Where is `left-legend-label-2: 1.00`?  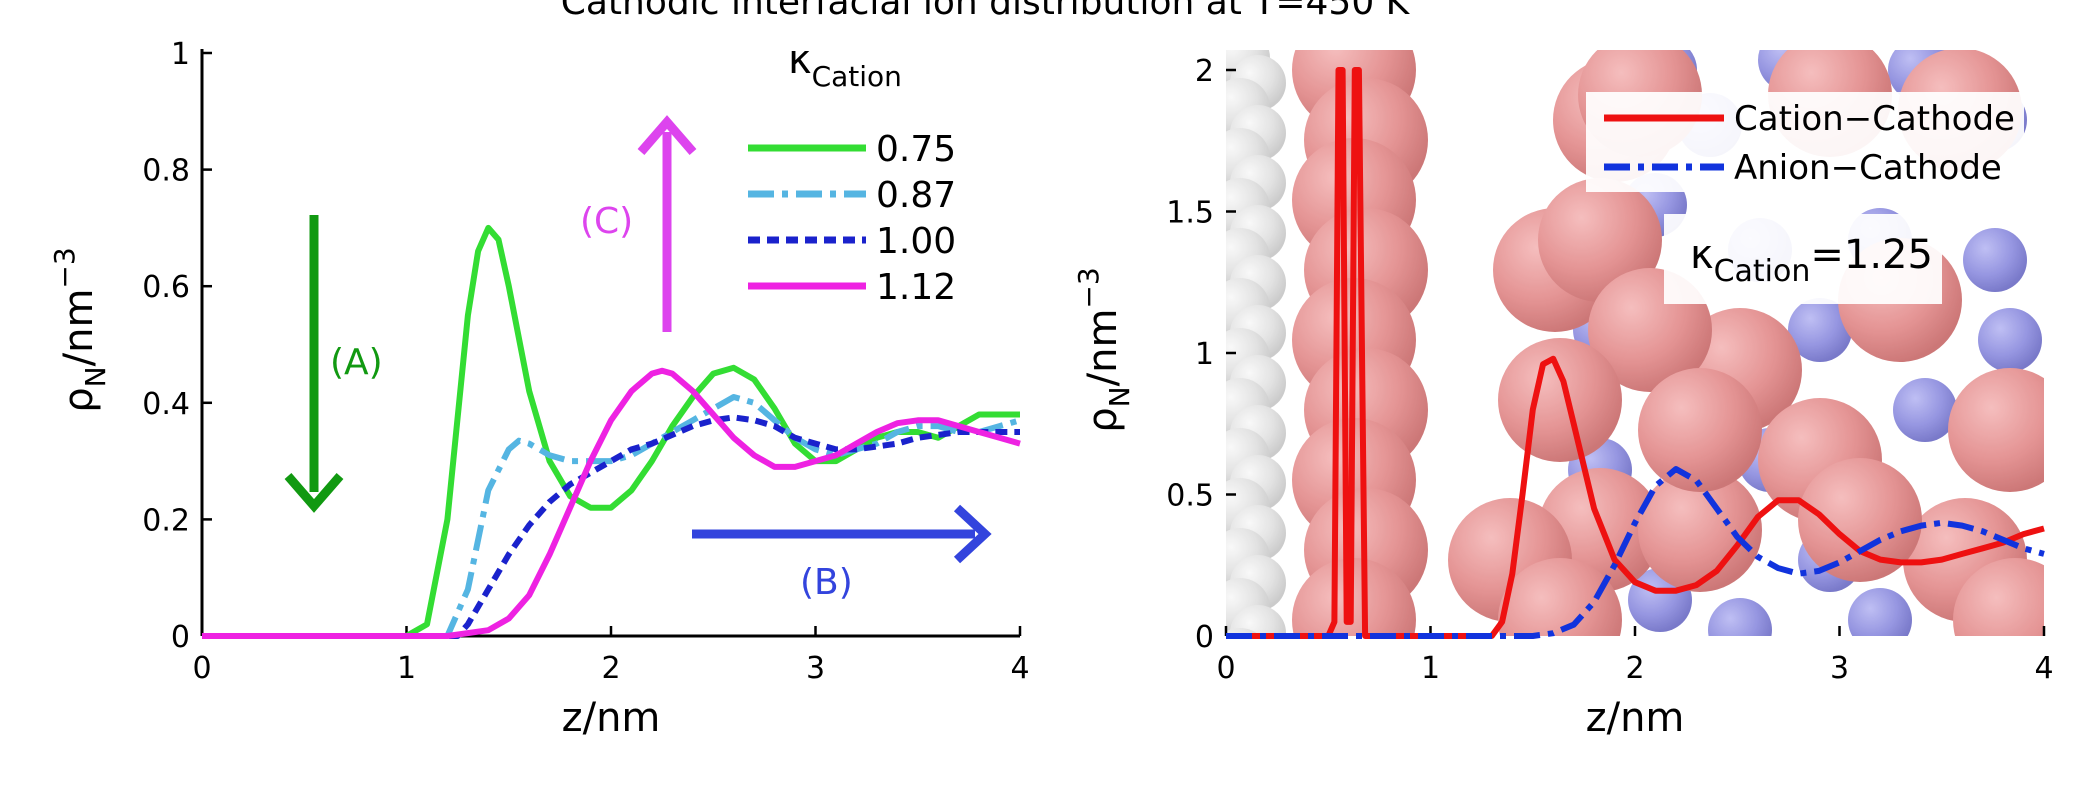 left-legend-label-2: 1.00 is located at coordinates (916, 241).